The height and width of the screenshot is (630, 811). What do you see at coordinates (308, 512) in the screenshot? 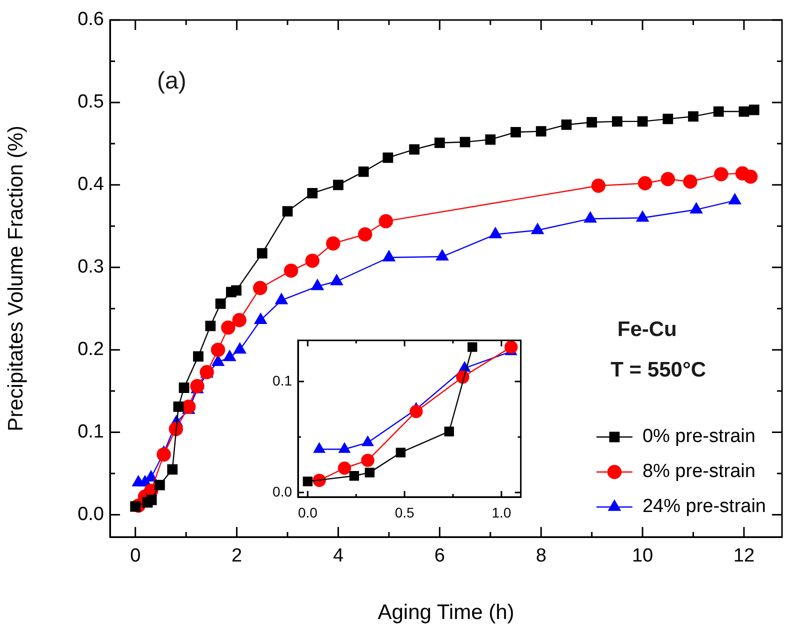
I see `x-tick-label: 0.0` at bounding box center [308, 512].